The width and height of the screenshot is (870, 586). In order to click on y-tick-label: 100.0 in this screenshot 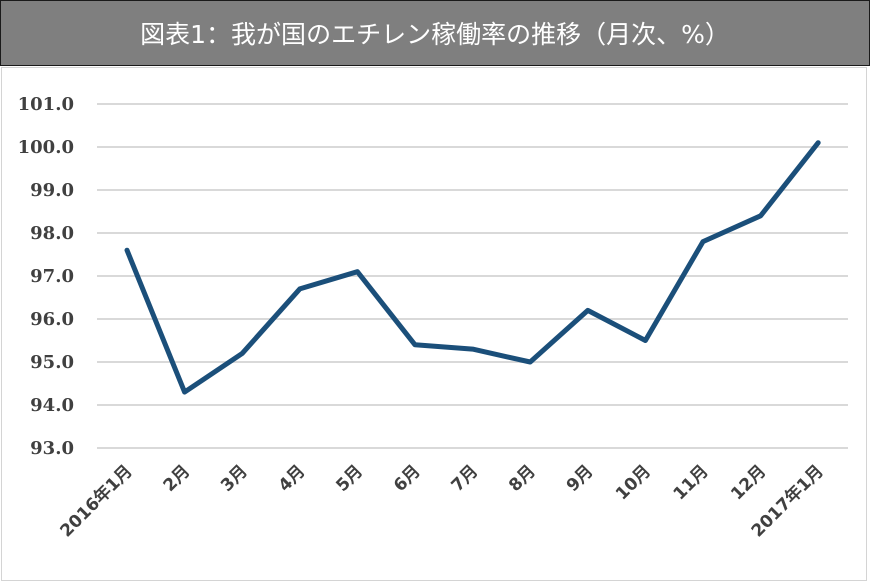, I will do `click(46, 147)`.